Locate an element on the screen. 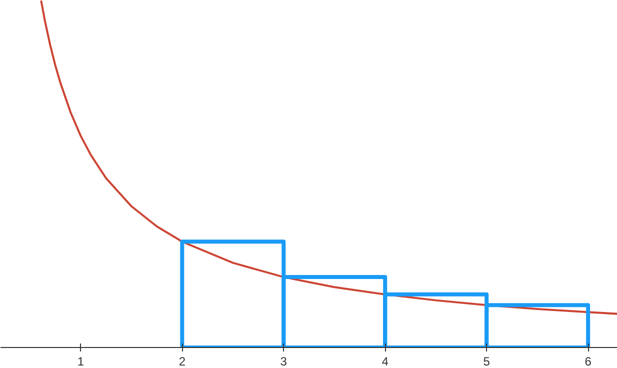  x-tick-label: 4 is located at coordinates (385, 361).